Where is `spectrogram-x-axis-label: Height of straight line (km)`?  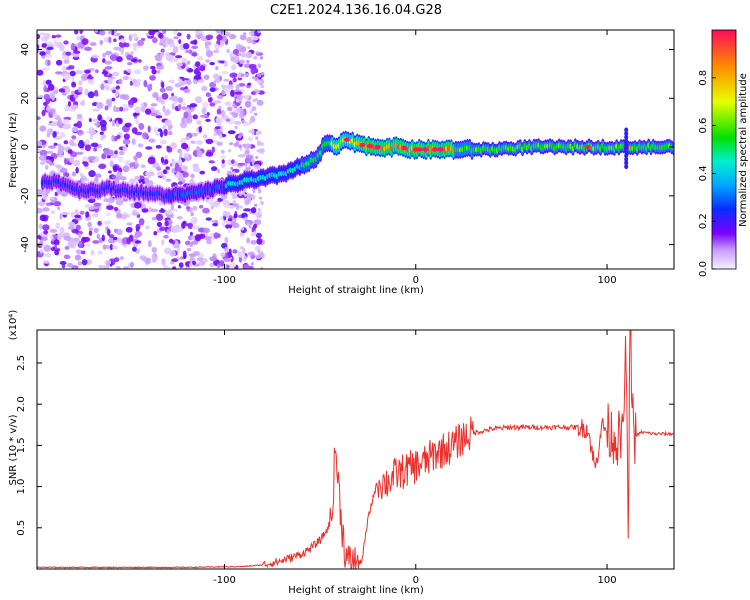
spectrogram-x-axis-label: Height of straight line (km) is located at coordinates (356, 290).